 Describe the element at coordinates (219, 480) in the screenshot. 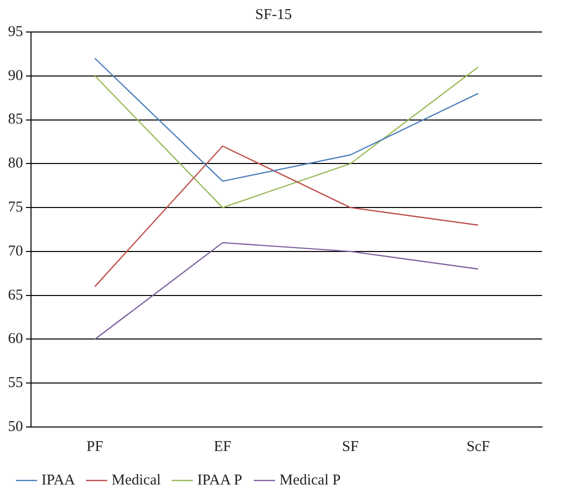

I see `legend-label: IPAA P` at that location.